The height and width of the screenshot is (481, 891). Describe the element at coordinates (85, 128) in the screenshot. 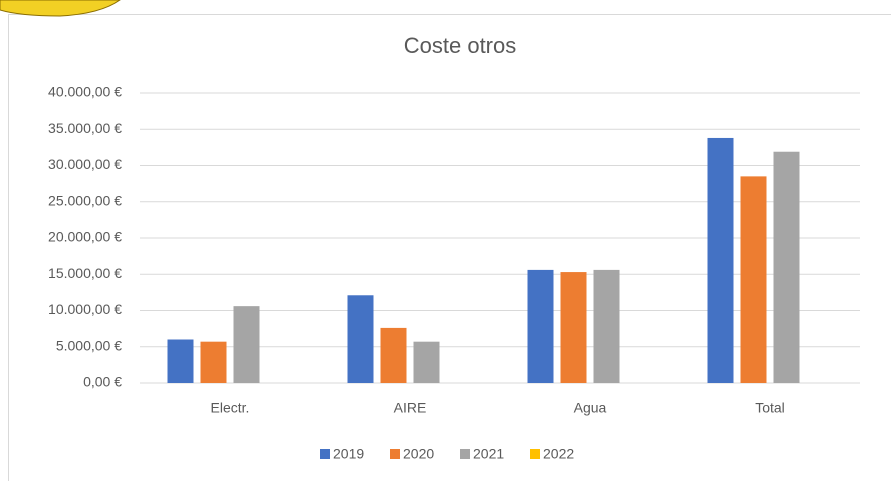

I see `y-tick-label: 35.000,00 €` at that location.